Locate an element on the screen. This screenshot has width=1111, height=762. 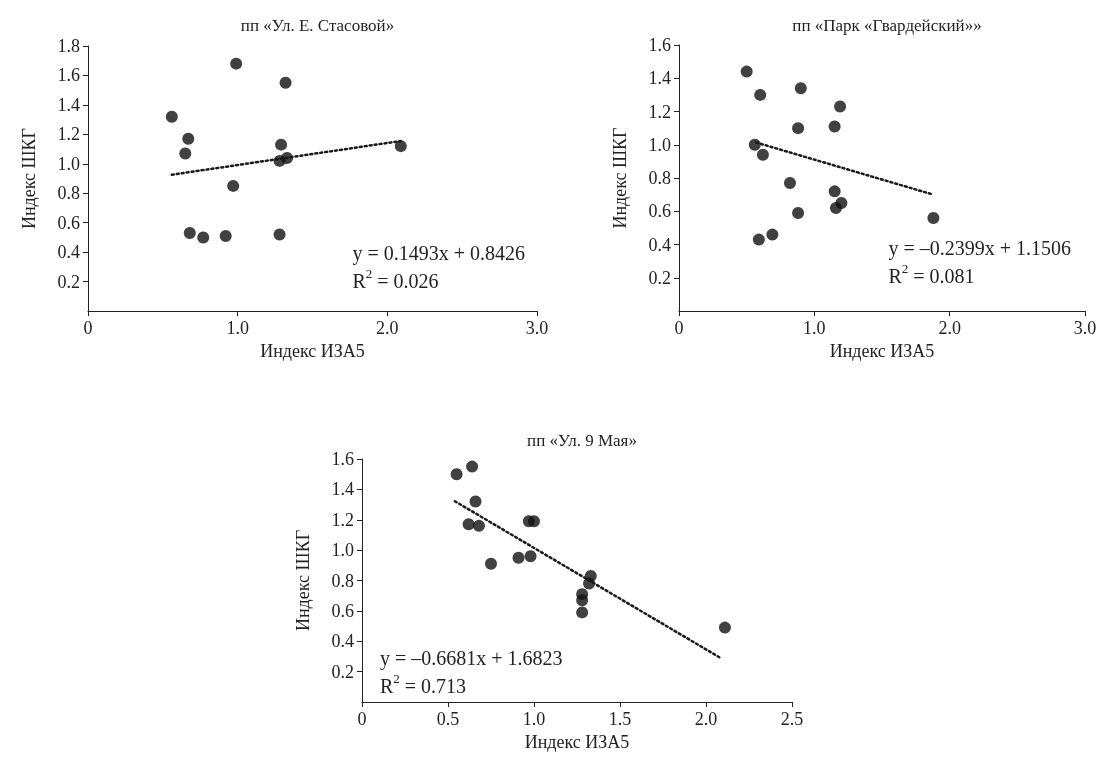
y-tick-label: 1.8 is located at coordinates (68, 46).